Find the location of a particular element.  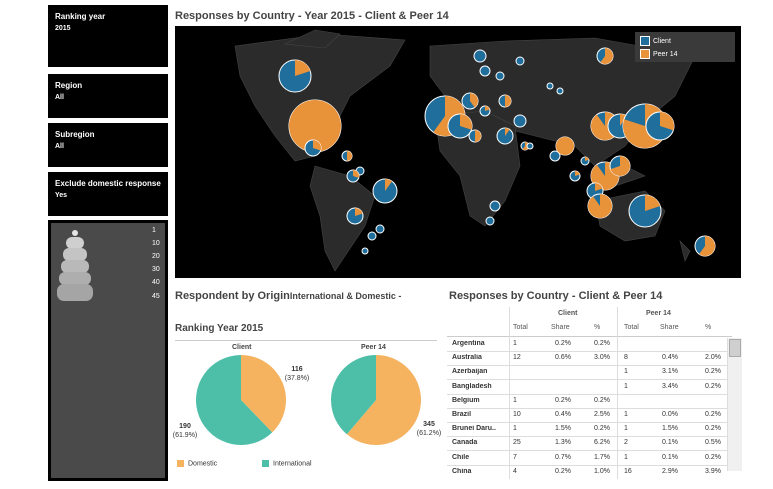

table-cell: 16 is located at coordinates (628, 471).